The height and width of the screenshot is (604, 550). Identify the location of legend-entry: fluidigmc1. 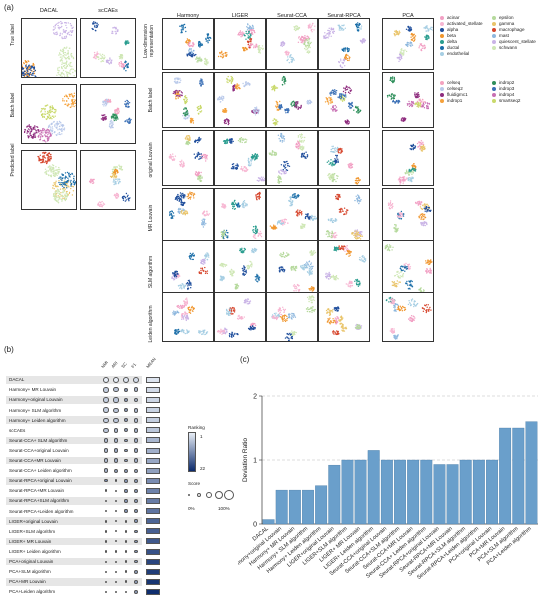
(466, 95).